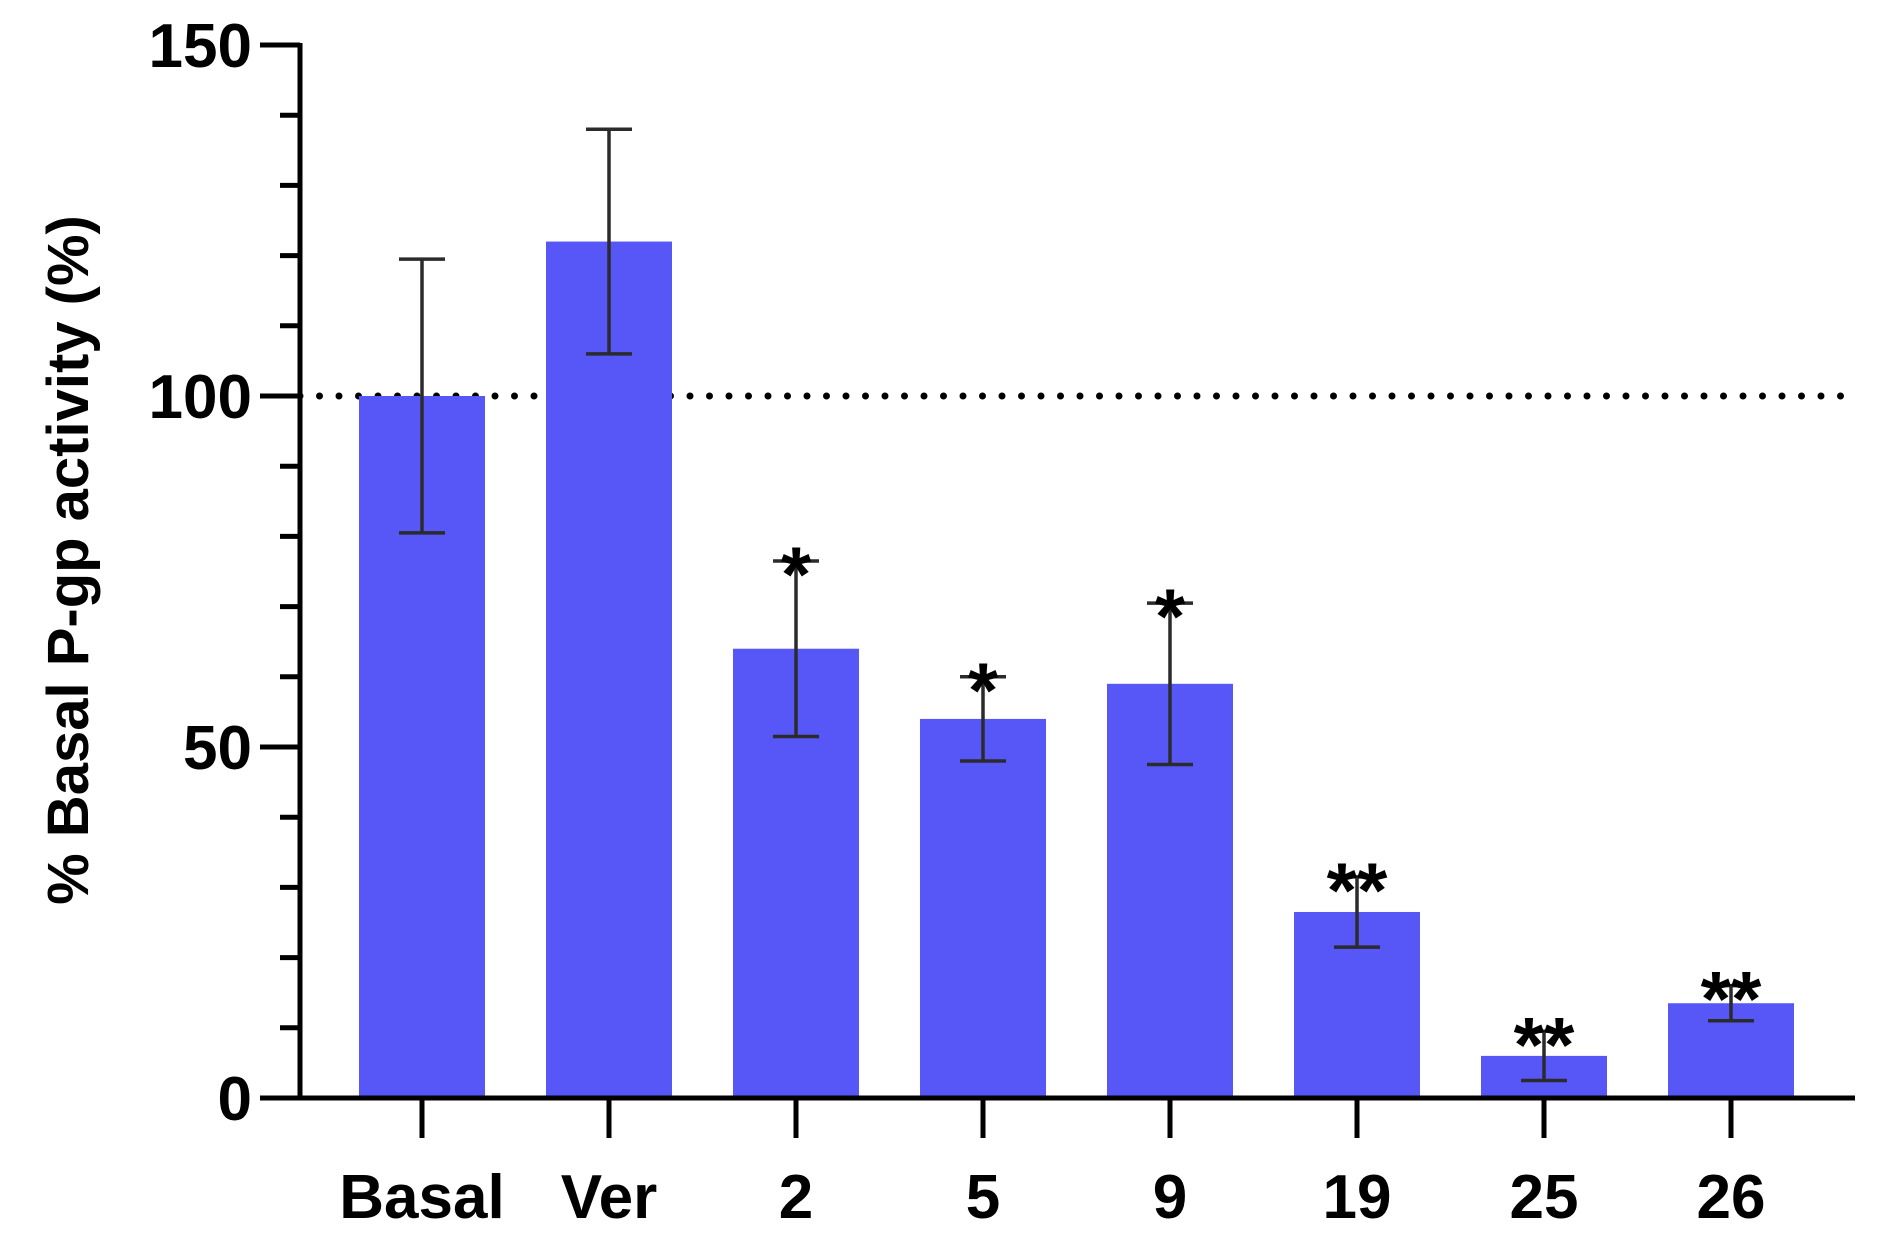  I want to click on x-tick-label: 2, so click(796, 1197).